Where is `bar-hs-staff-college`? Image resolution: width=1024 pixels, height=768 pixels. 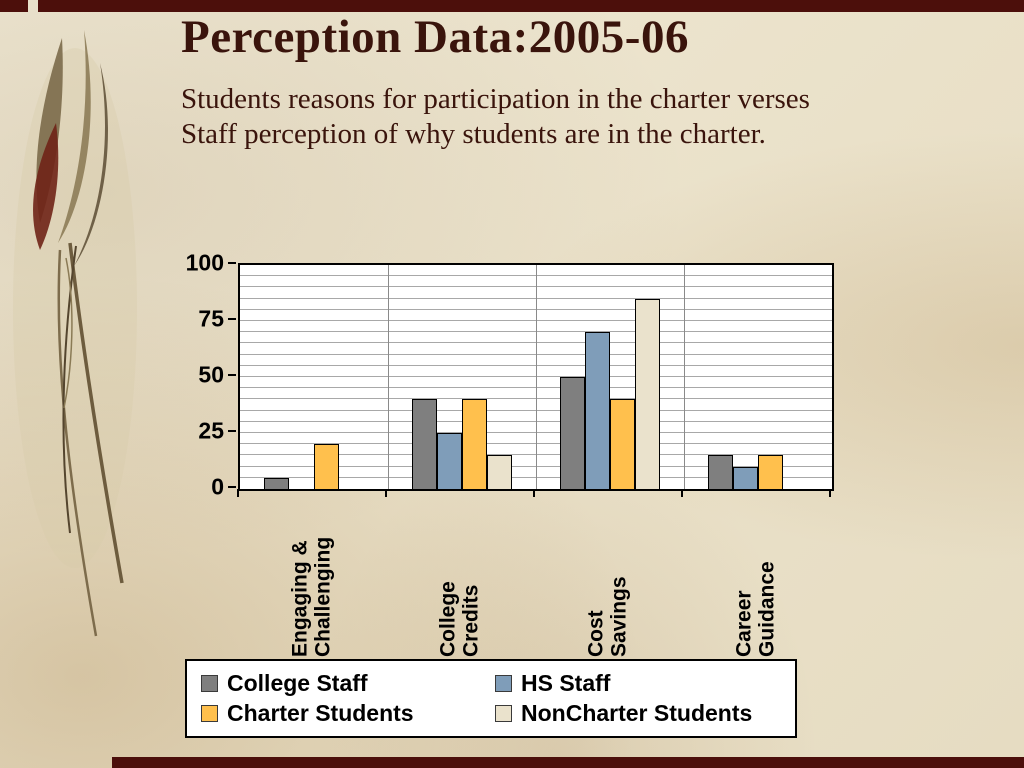 bar-hs-staff-college is located at coordinates (449, 461).